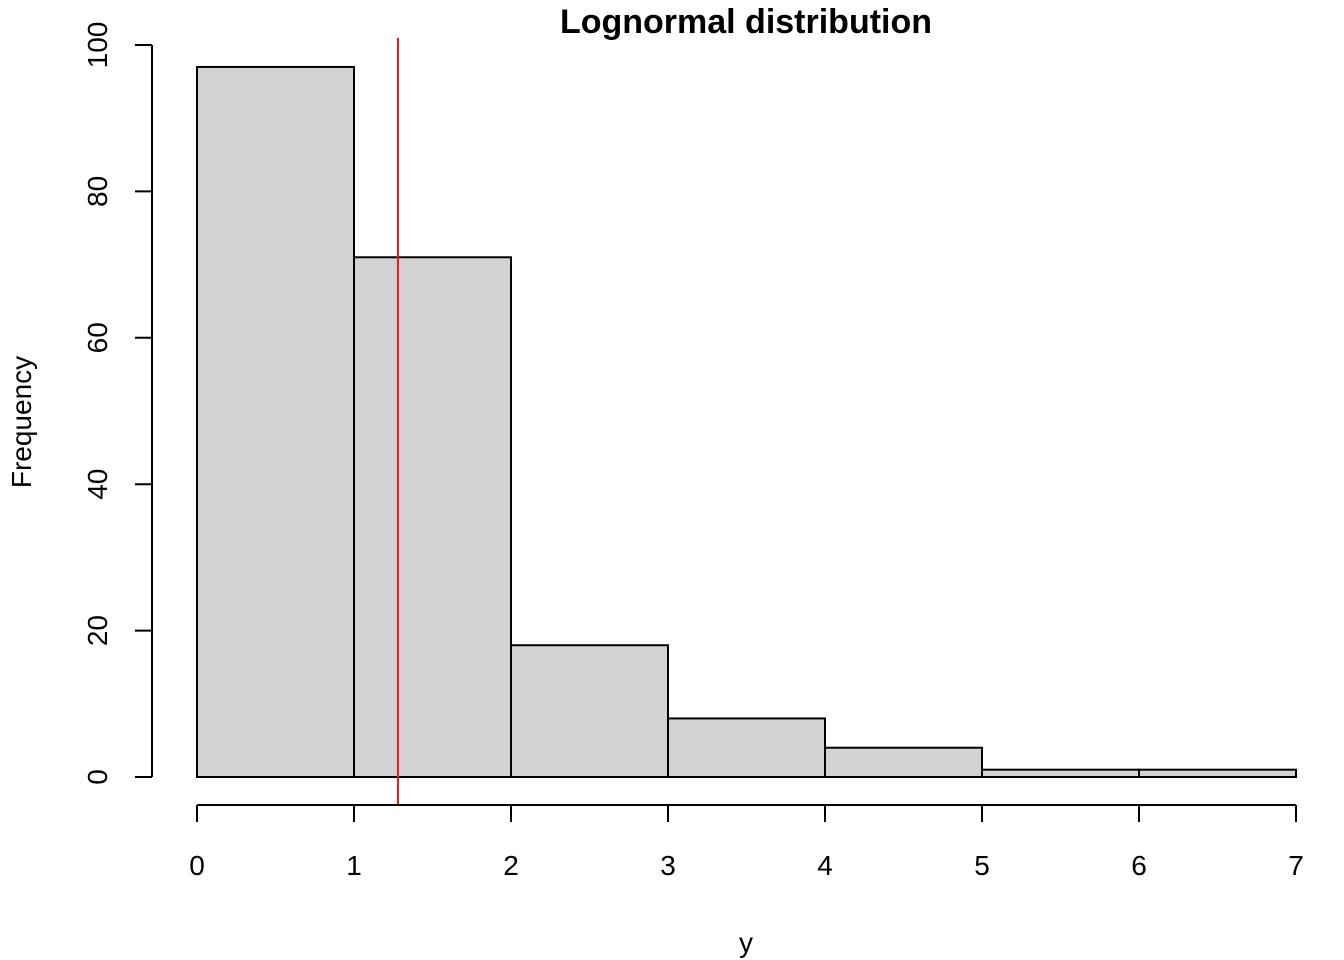 The height and width of the screenshot is (960, 1344). I want to click on x-tick-label: 3, so click(668, 865).